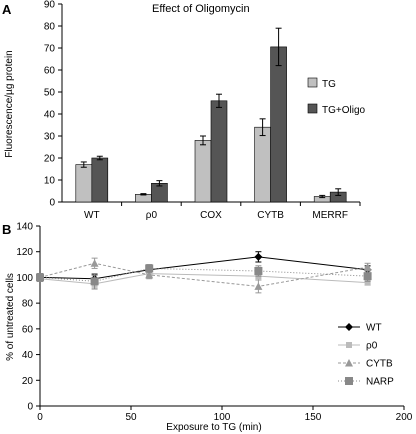 This screenshot has width=416, height=434. Describe the element at coordinates (6, 229) in the screenshot. I see `panel-b-letter: B` at that location.